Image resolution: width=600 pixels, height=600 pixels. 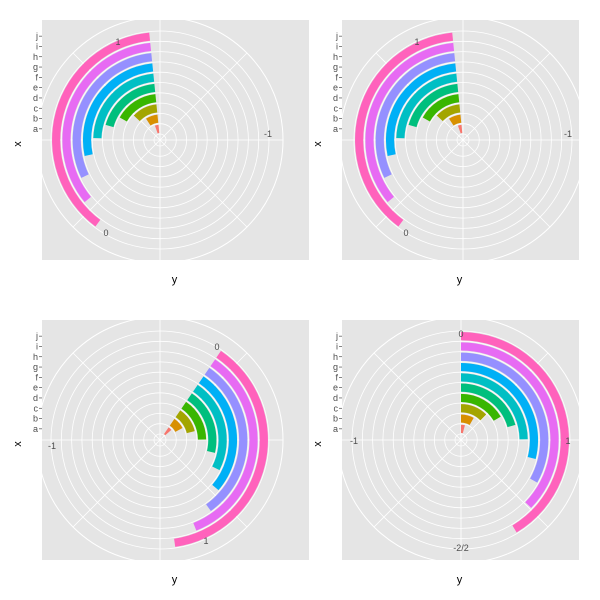 I want to click on angle-tick-label: -2/2, so click(x=461, y=548).